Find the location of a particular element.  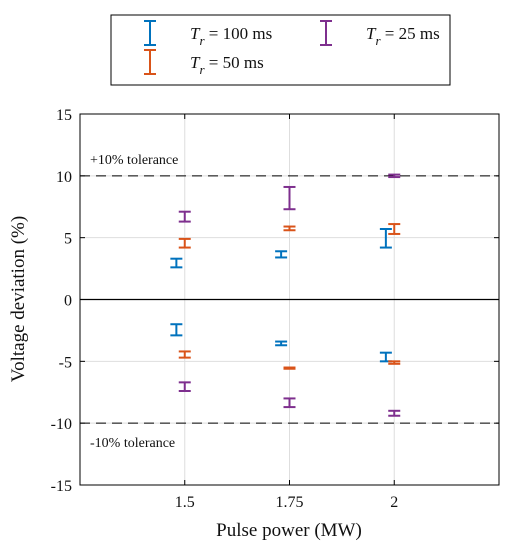

y-tick-label: 0 is located at coordinates (68, 301).